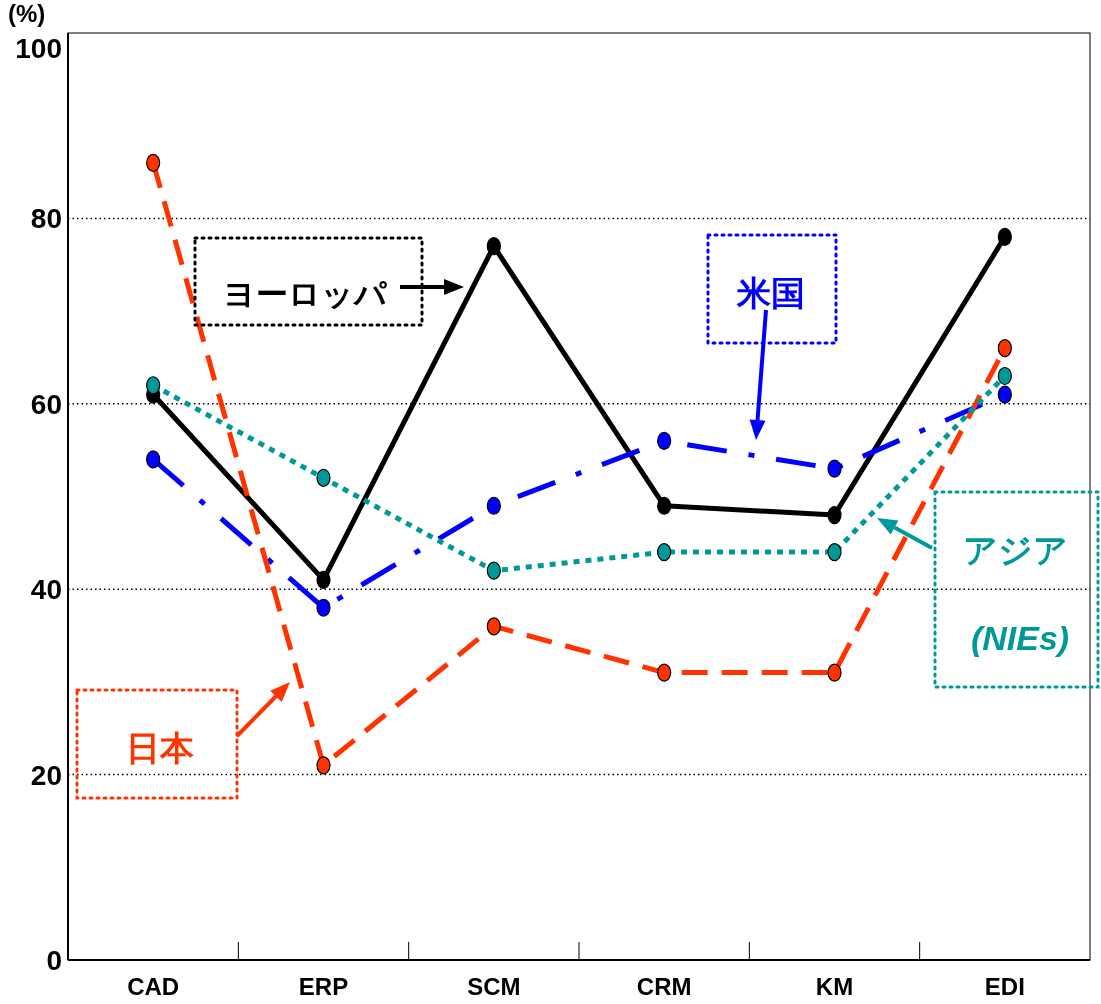 This screenshot has height=1004, width=1101. Describe the element at coordinates (1004, 986) in the screenshot. I see `x-tick-label: EDI` at that location.